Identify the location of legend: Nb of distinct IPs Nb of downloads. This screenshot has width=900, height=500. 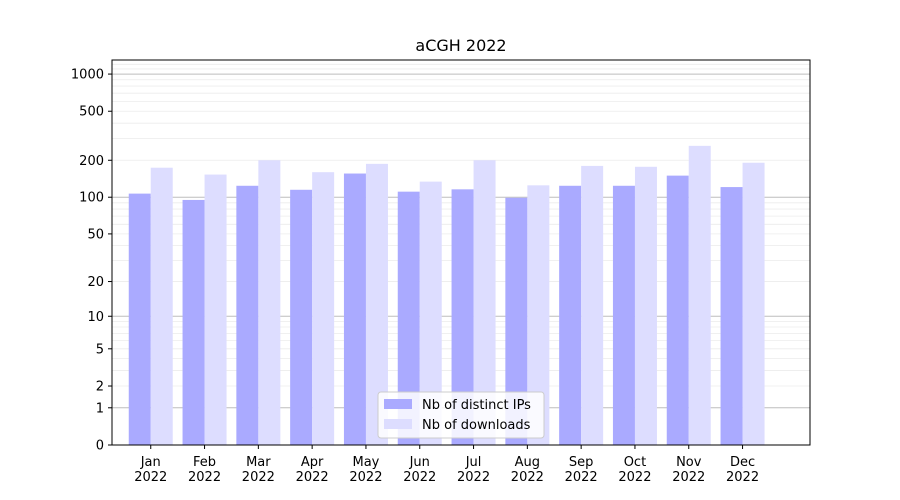
(461, 415).